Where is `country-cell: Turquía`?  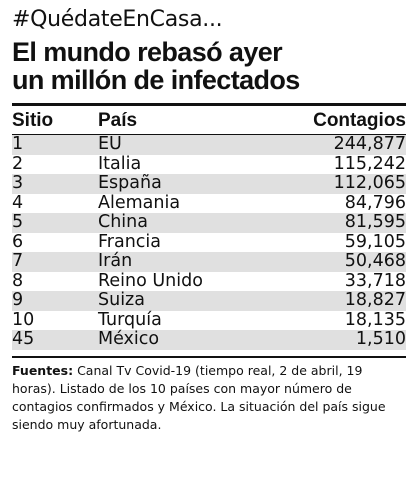 country-cell: Turquía is located at coordinates (183, 320).